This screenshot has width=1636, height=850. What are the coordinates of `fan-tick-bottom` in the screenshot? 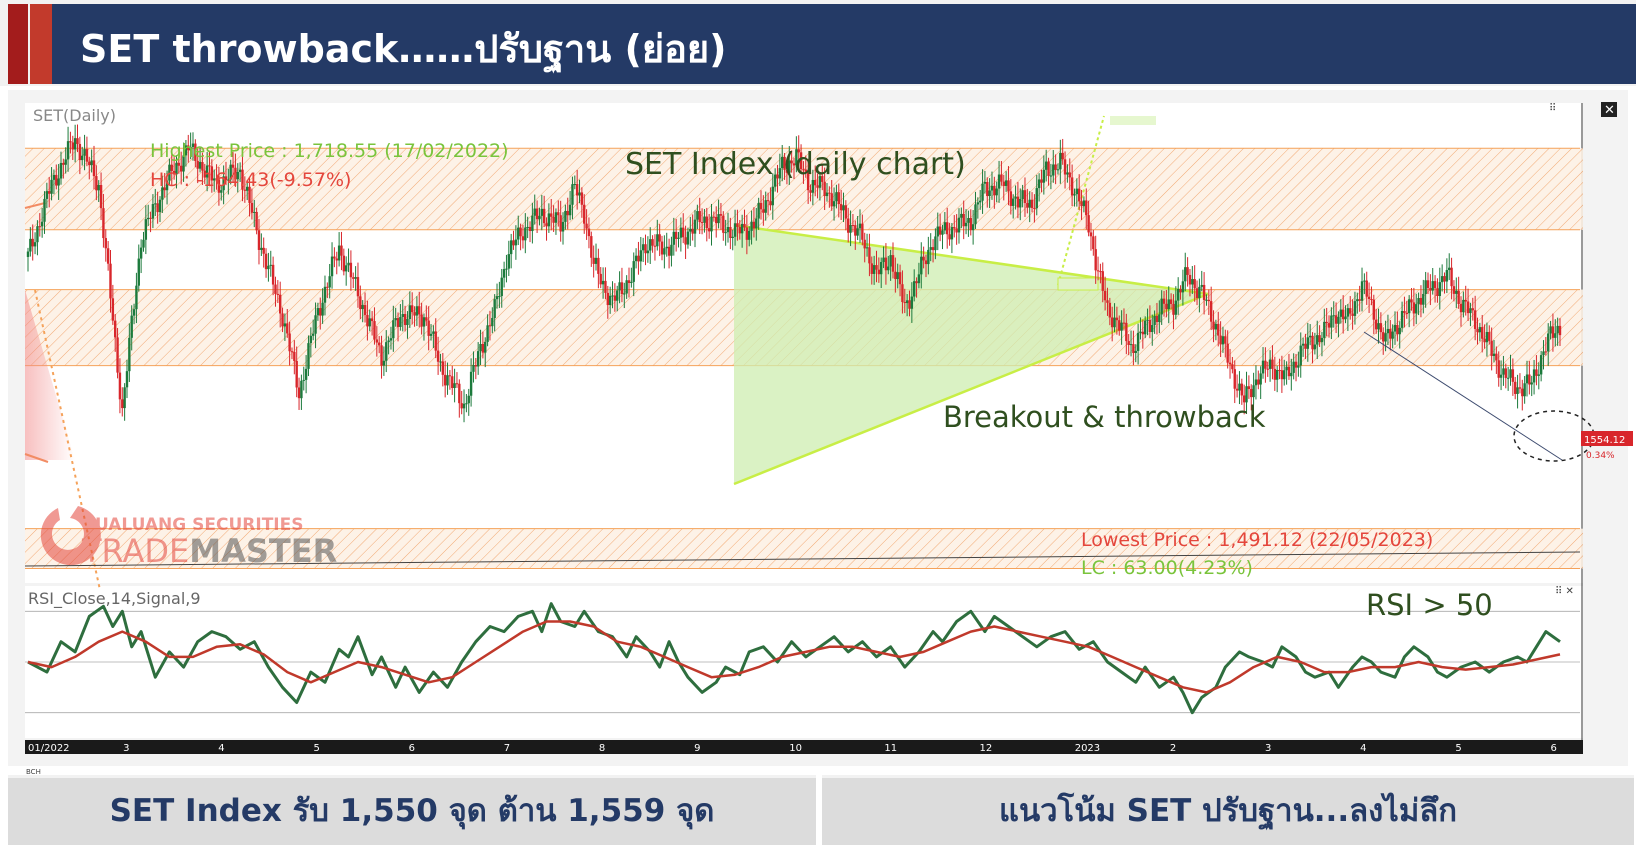 It's located at (36, 458).